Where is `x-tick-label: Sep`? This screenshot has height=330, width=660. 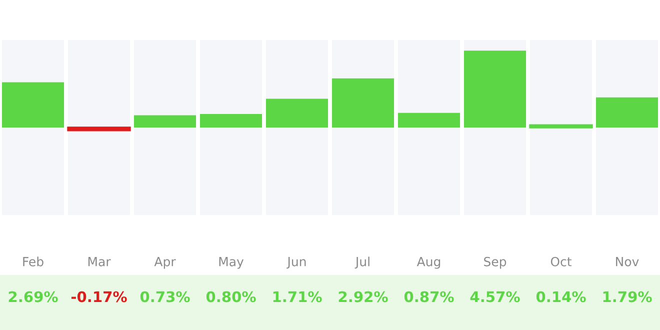 x-tick-label: Sep is located at coordinates (495, 262).